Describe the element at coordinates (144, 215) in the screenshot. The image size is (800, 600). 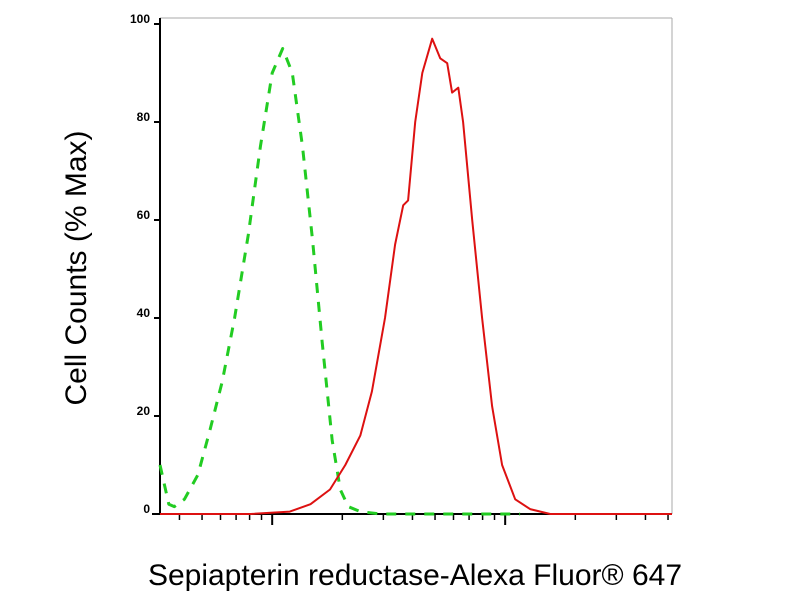
I see `y-tick-label: 60` at that location.